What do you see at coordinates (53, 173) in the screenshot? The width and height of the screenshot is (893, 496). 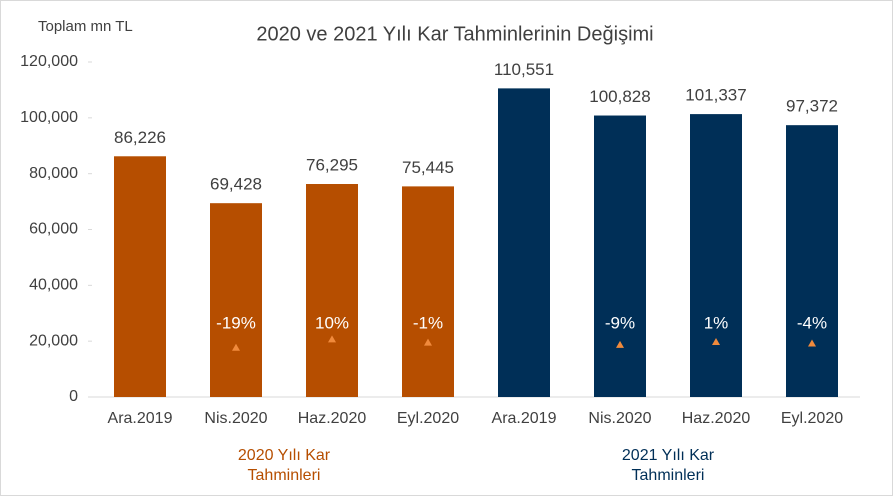 I see `y-tick-label: 80,000` at bounding box center [53, 173].